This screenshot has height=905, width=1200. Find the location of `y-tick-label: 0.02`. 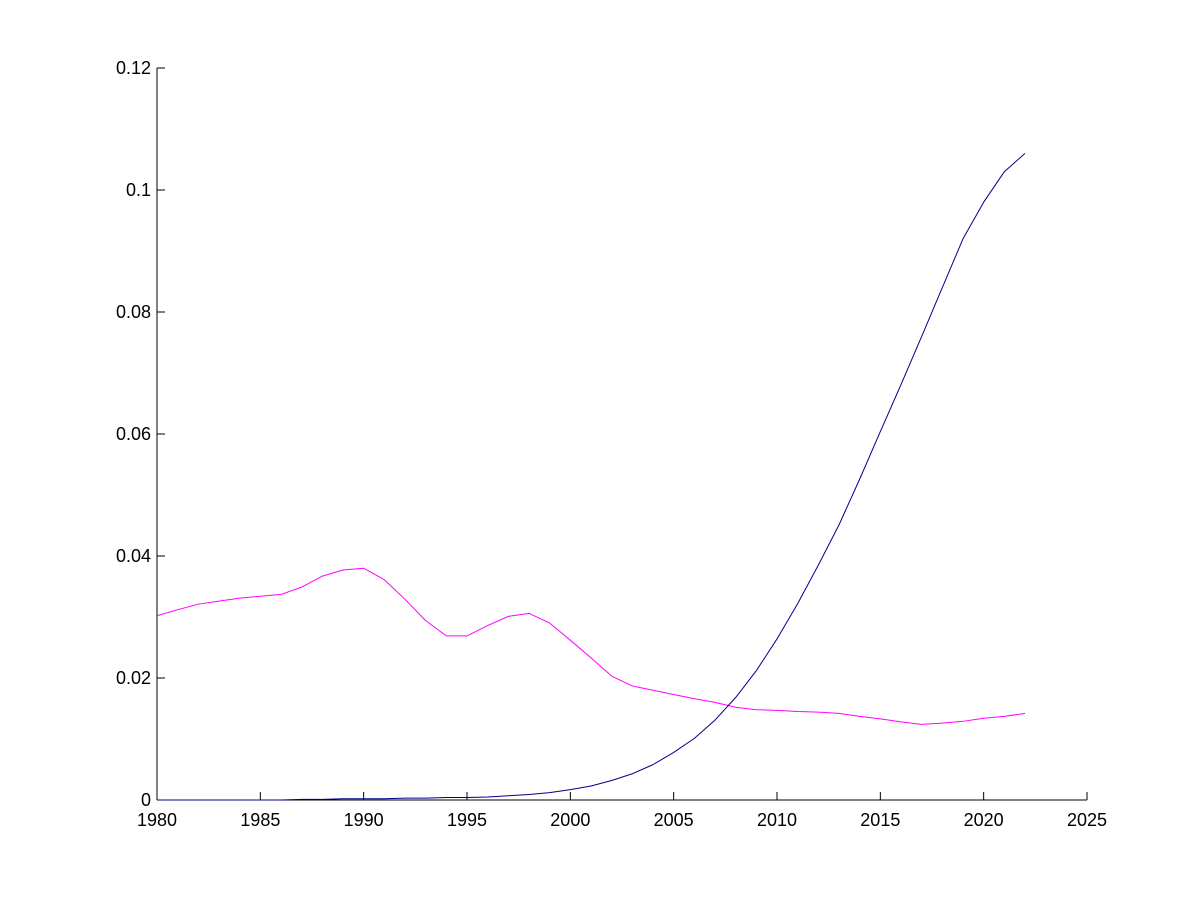

y-tick-label: 0.02 is located at coordinates (133, 678).